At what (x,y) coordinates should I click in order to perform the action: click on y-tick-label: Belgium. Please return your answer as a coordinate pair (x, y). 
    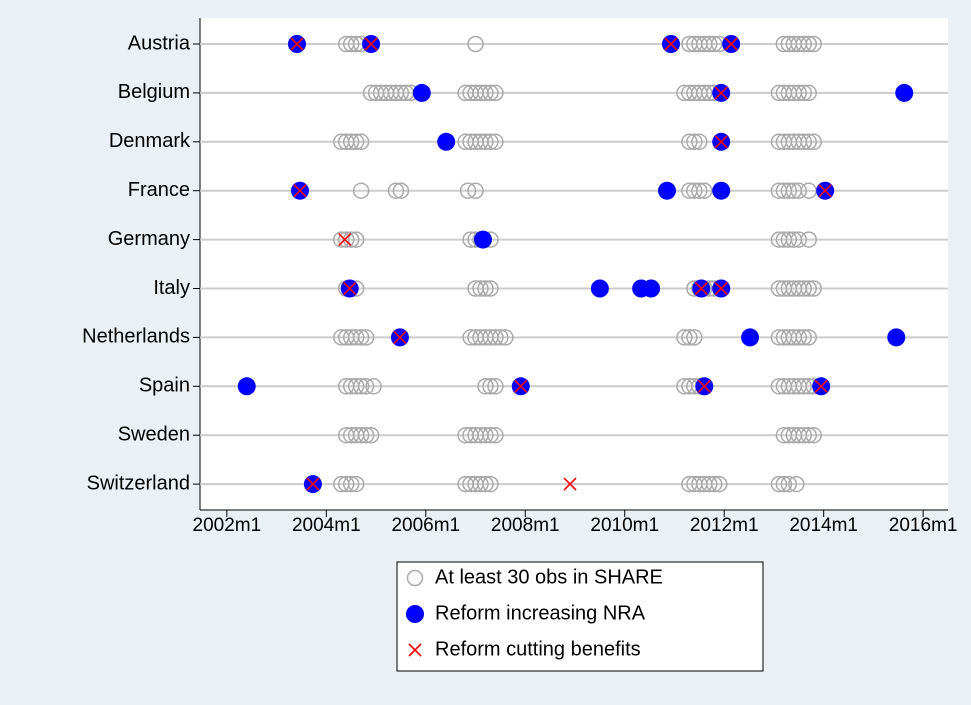
    Looking at the image, I should click on (154, 92).